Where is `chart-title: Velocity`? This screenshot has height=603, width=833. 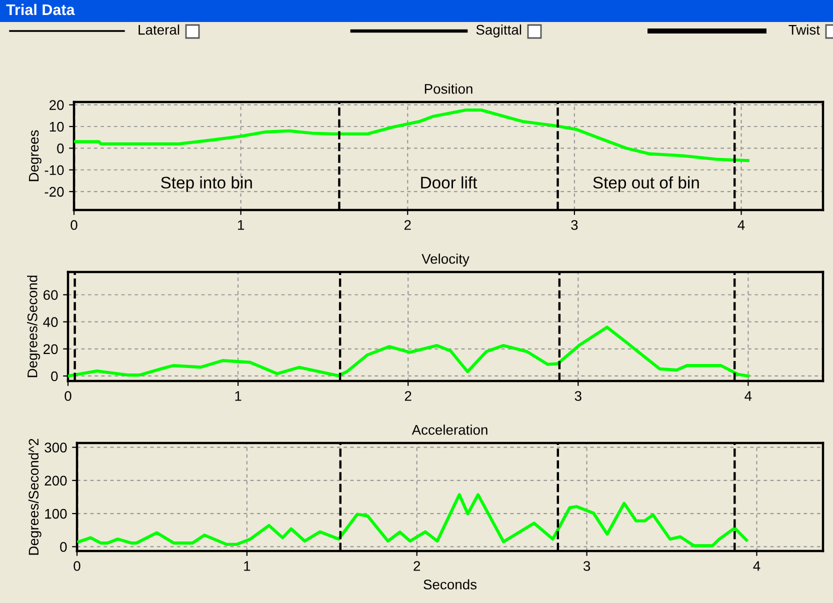
chart-title: Velocity is located at coordinates (446, 260).